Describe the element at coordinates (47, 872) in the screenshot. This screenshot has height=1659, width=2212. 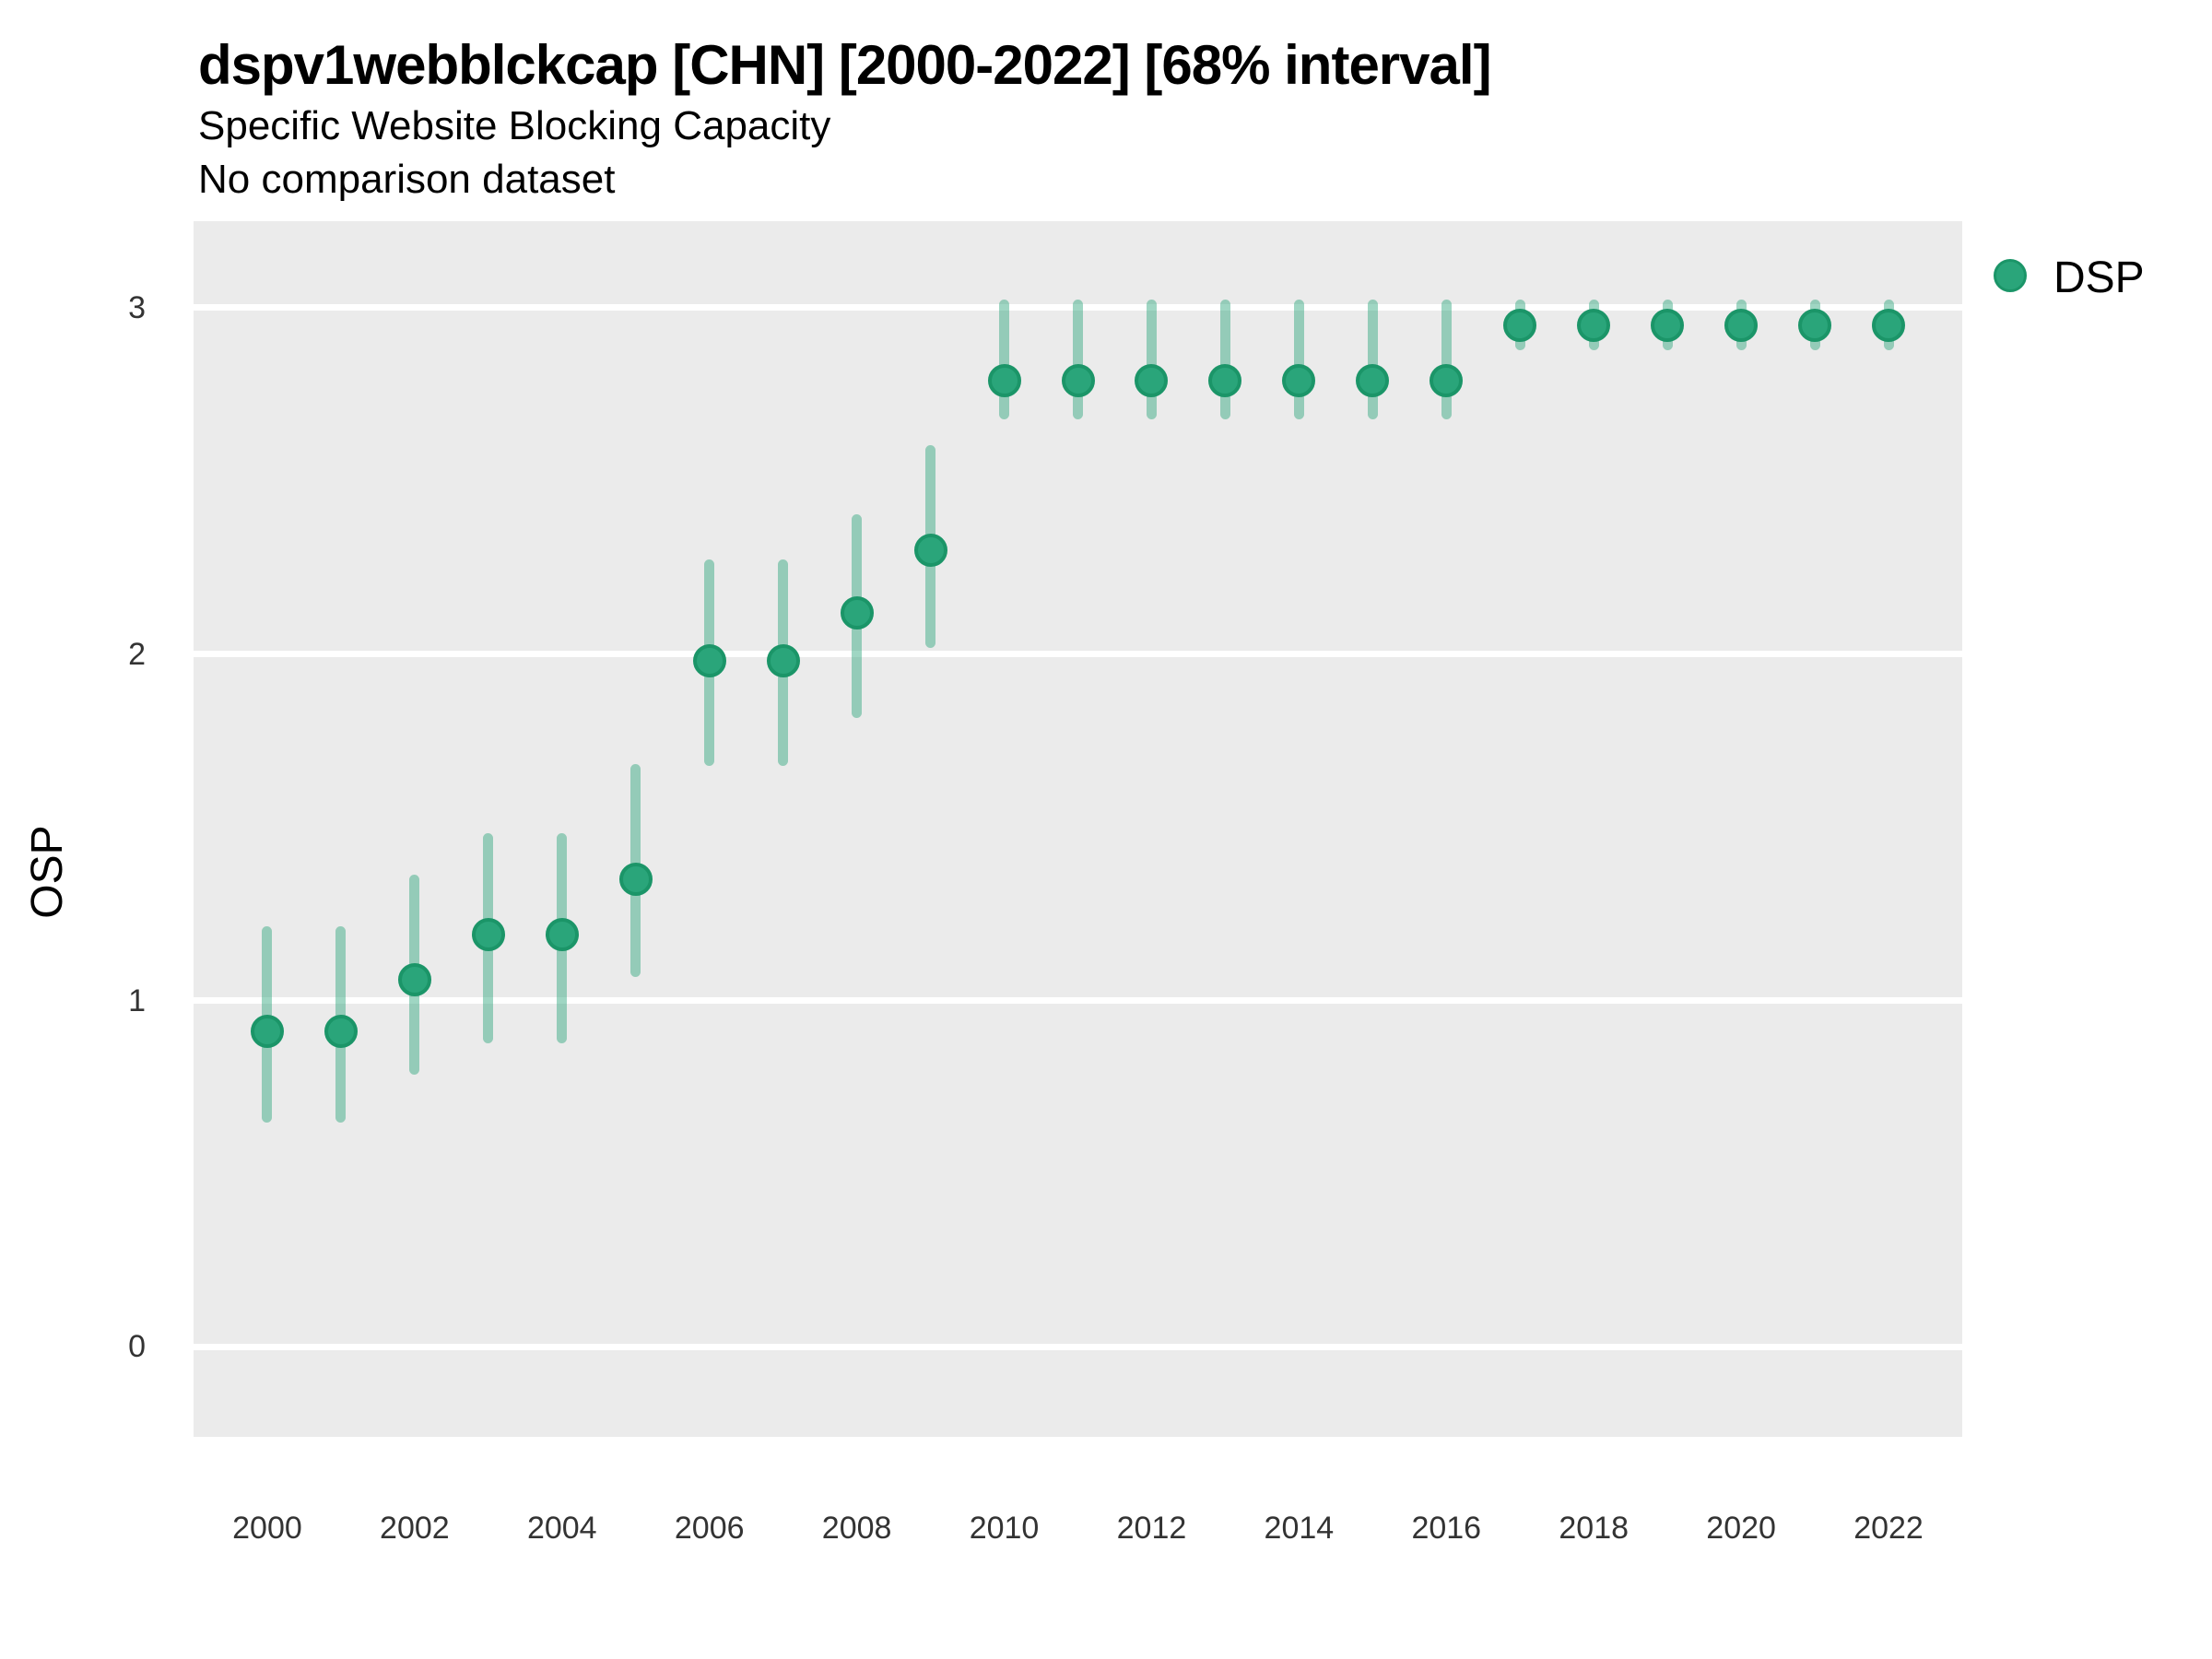
I see `y-axis-title: OSP` at that location.